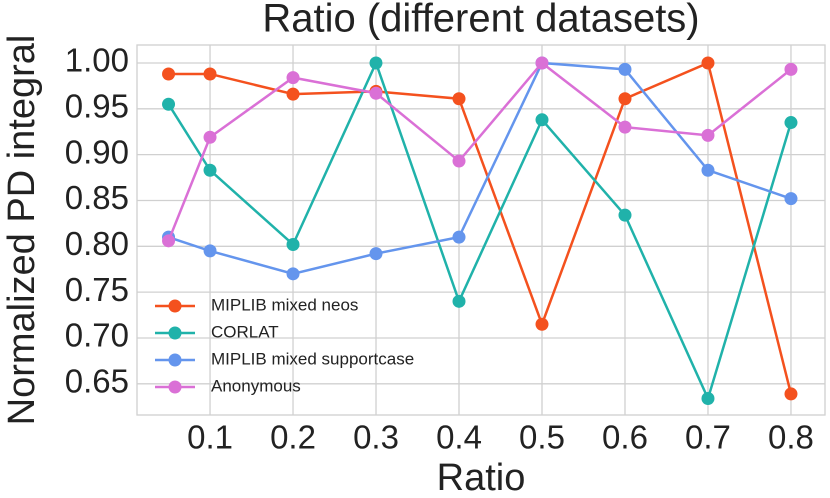 The height and width of the screenshot is (498, 830). I want to click on chart-title: Ratio (different datasets), so click(480, 20).